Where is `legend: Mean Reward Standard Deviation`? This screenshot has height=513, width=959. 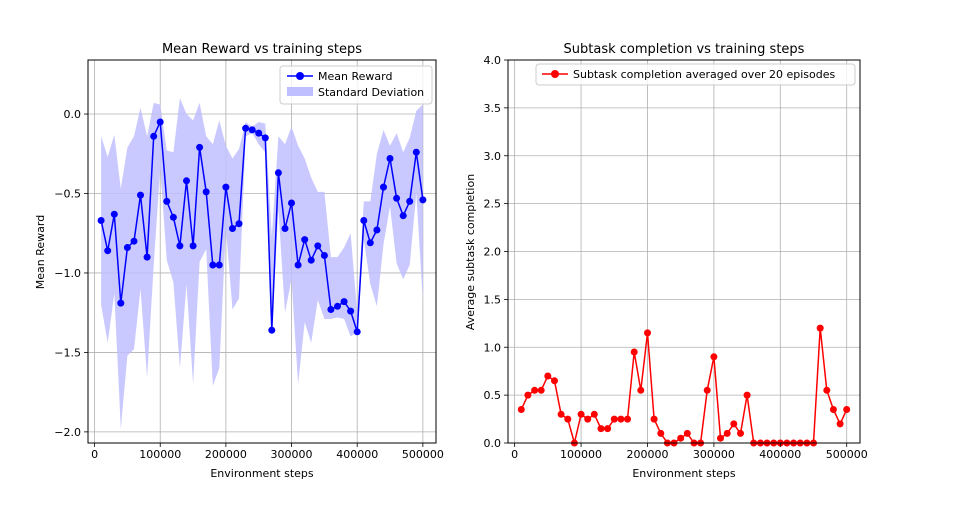
legend: Mean Reward Standard Deviation is located at coordinates (356, 85).